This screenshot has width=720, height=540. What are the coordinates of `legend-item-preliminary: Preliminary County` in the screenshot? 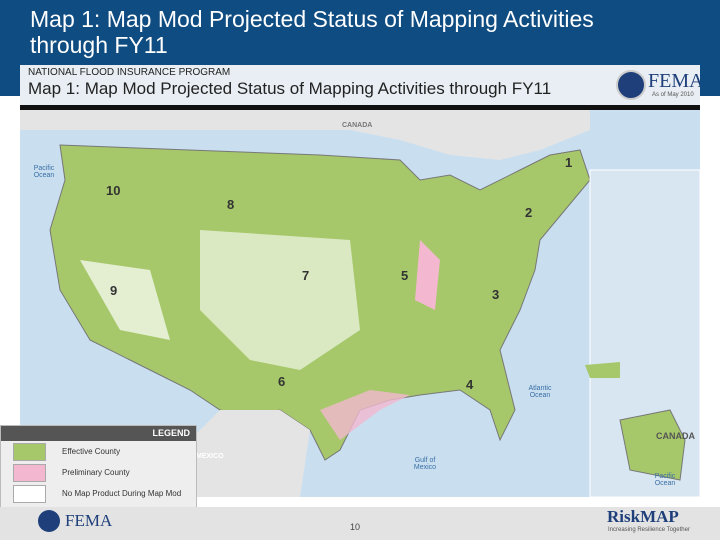 It's located at (98, 472).